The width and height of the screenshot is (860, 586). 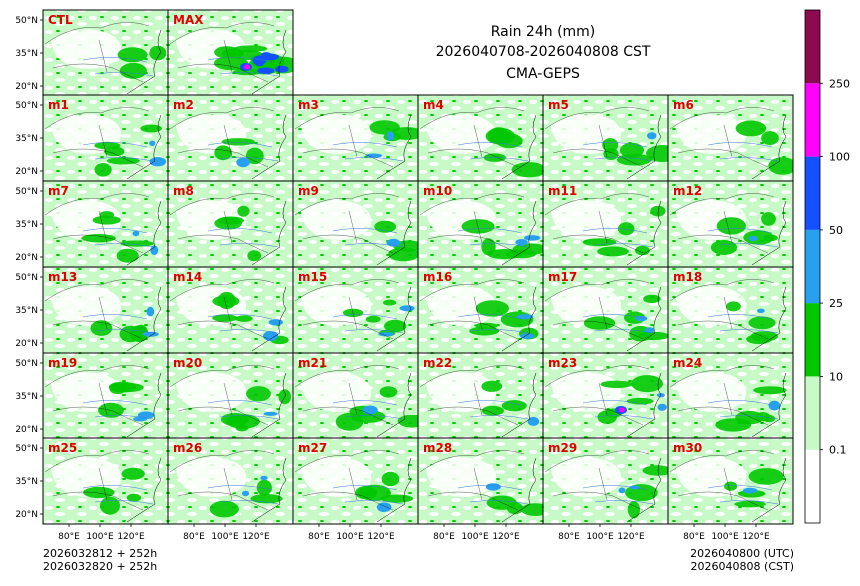 I want to click on panel-label: MAX, so click(x=188, y=20).